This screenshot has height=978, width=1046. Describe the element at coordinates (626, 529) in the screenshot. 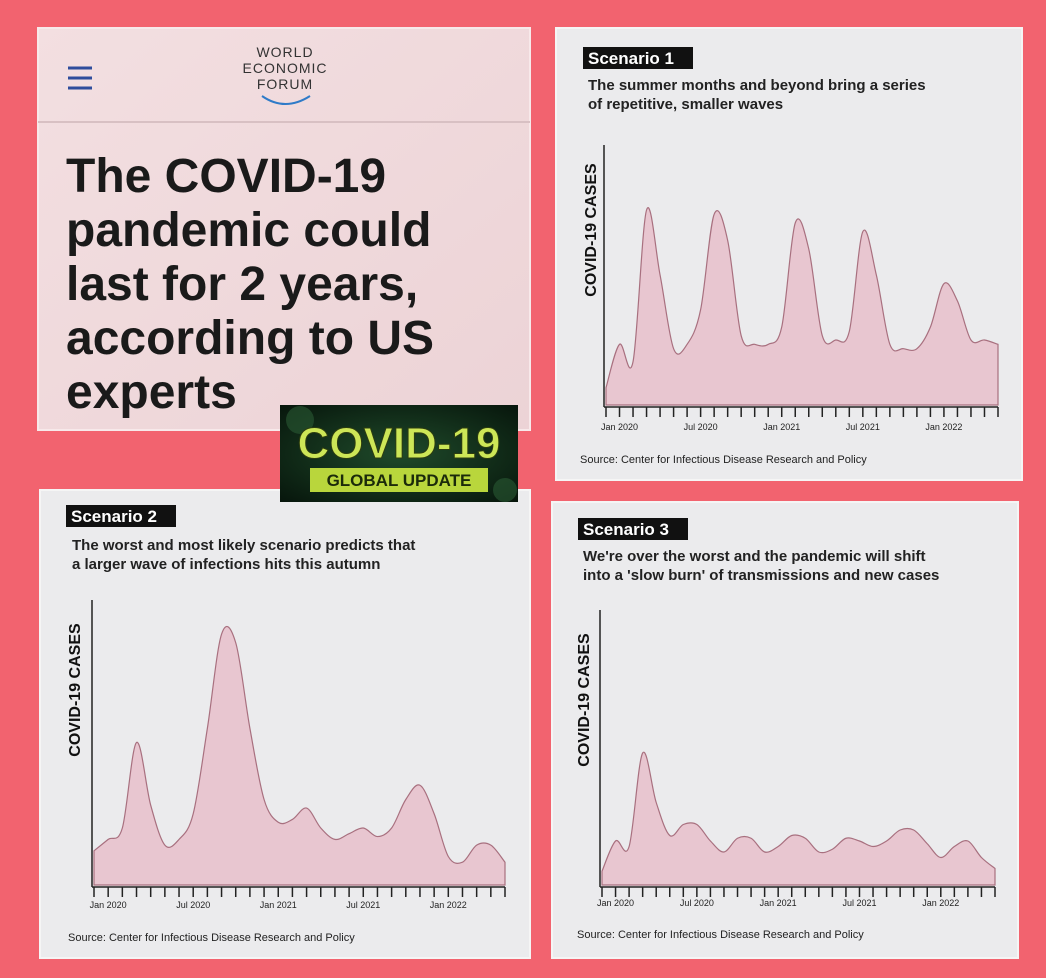

I see `chart-title: Scenario 3` at that location.